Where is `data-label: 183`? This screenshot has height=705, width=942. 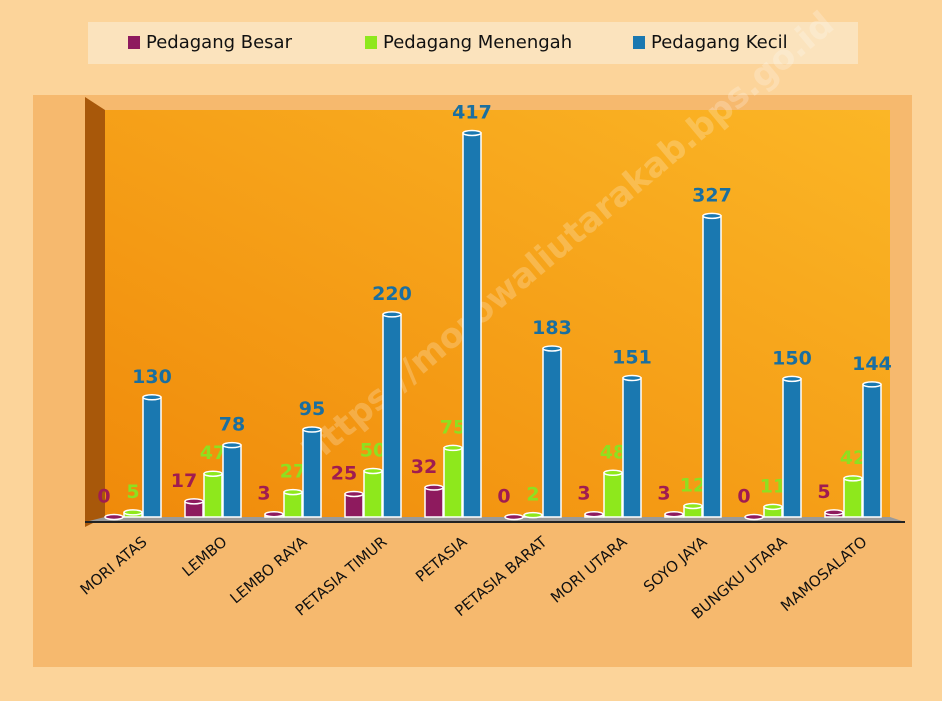
data-label: 183 is located at coordinates (552, 328).